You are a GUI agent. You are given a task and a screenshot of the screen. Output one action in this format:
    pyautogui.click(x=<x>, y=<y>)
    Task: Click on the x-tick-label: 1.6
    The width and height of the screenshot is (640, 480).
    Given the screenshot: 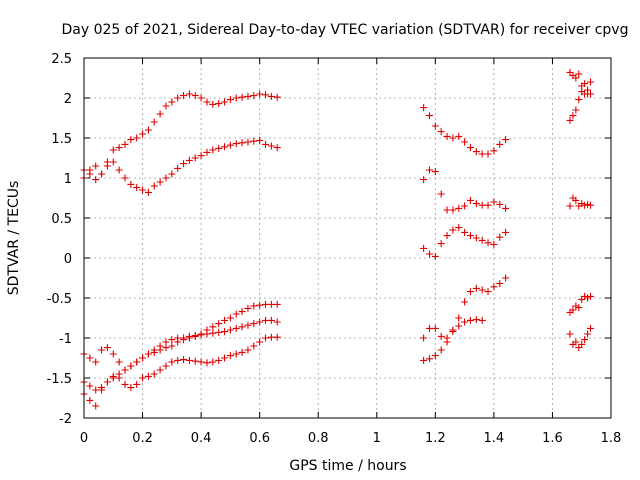 What is the action you would take?
    pyautogui.click(x=552, y=438)
    